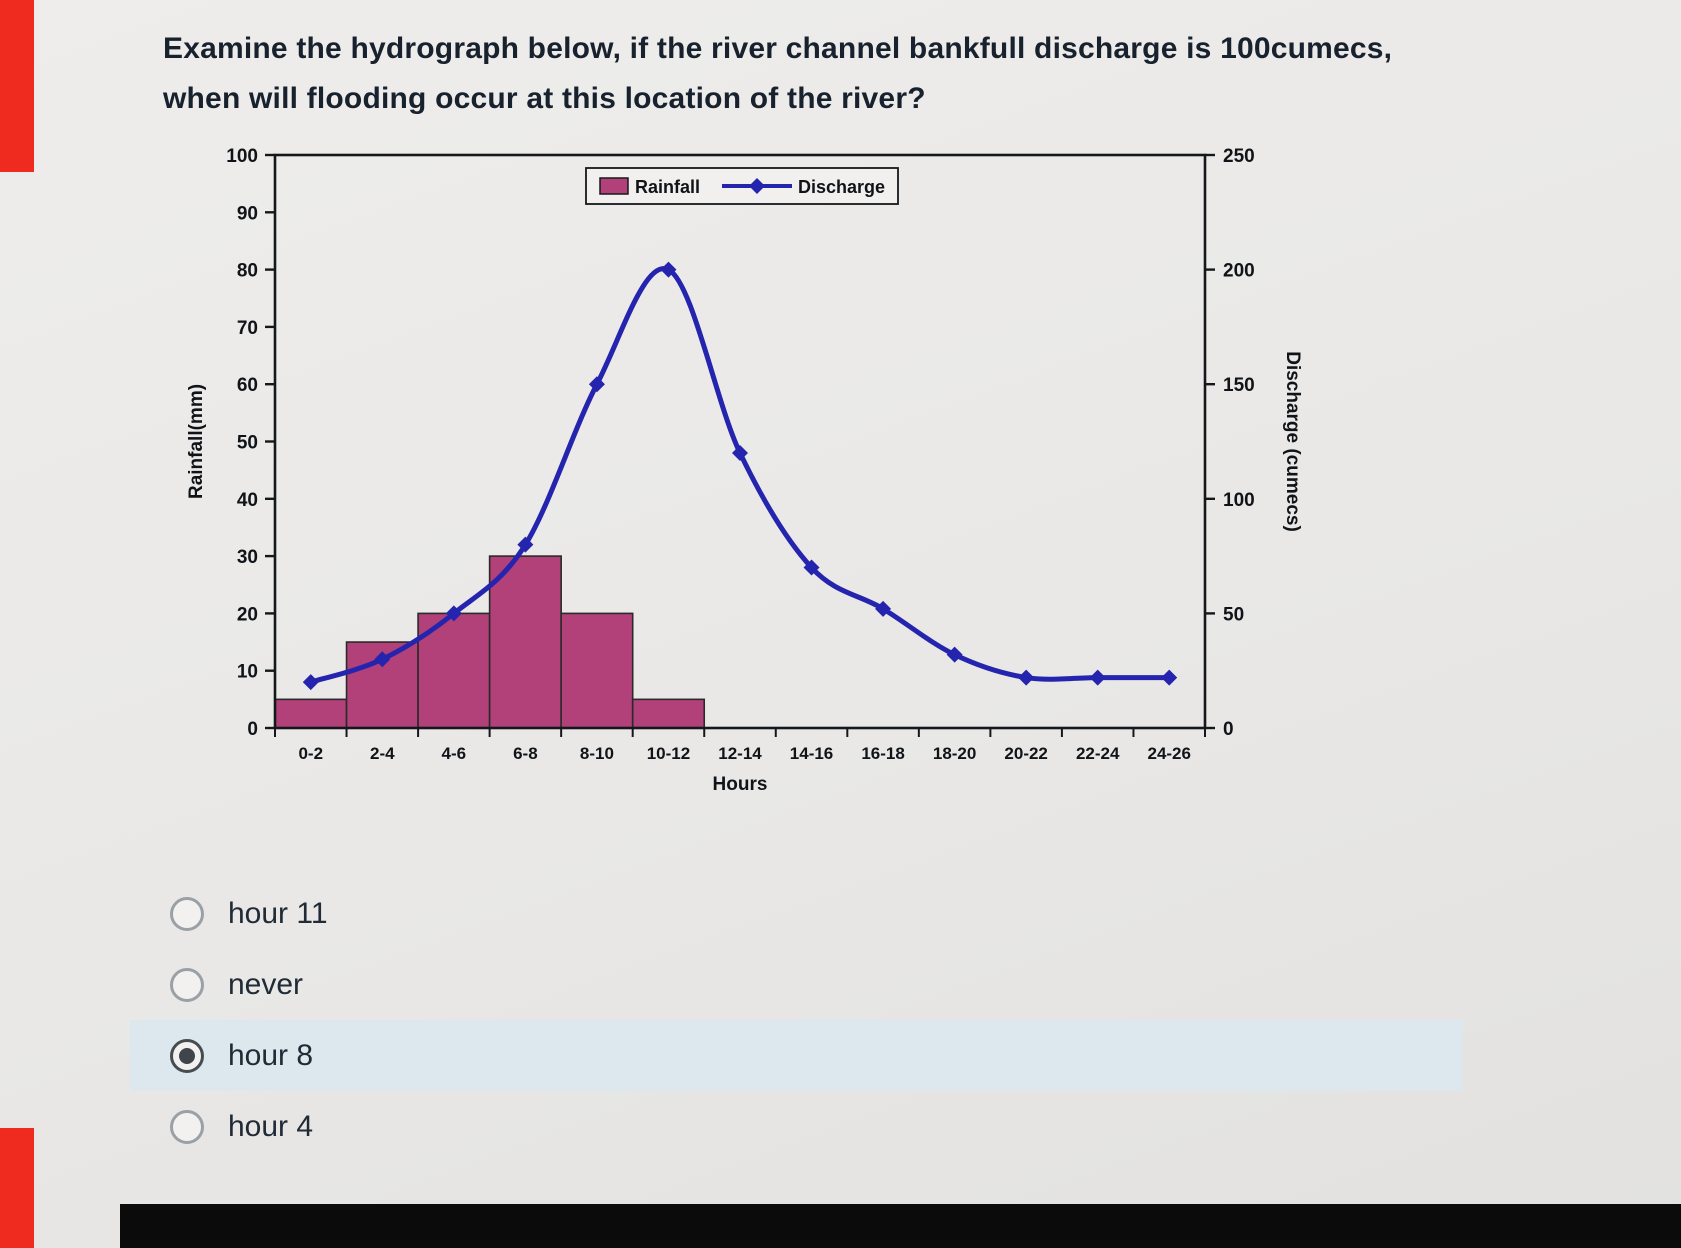 Image resolution: width=1681 pixels, height=1248 pixels. I want to click on radio-dot, so click(187, 1055).